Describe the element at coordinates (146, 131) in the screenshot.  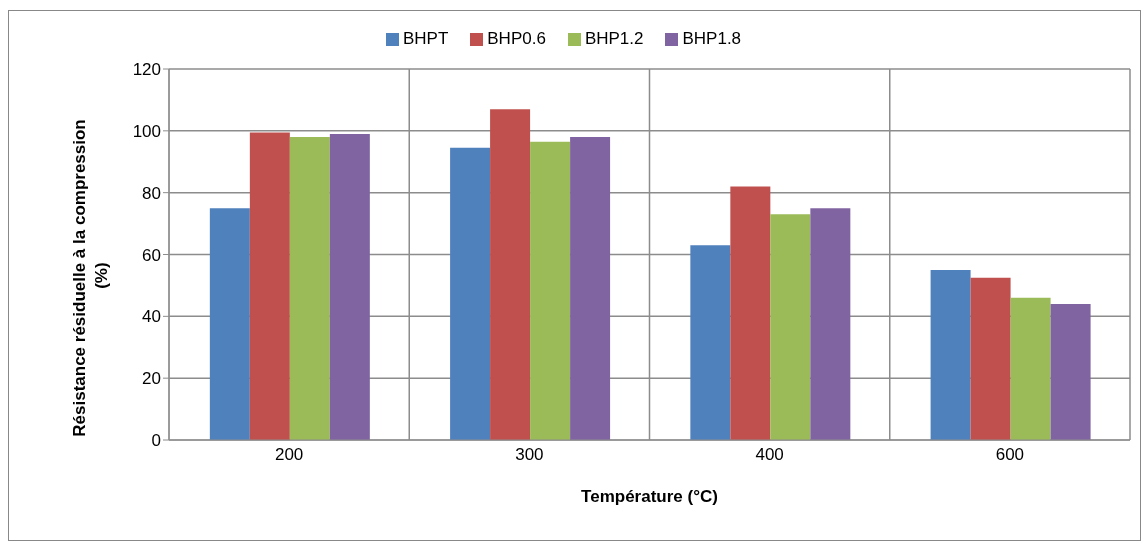
I see `y-tick-label: 100` at that location.